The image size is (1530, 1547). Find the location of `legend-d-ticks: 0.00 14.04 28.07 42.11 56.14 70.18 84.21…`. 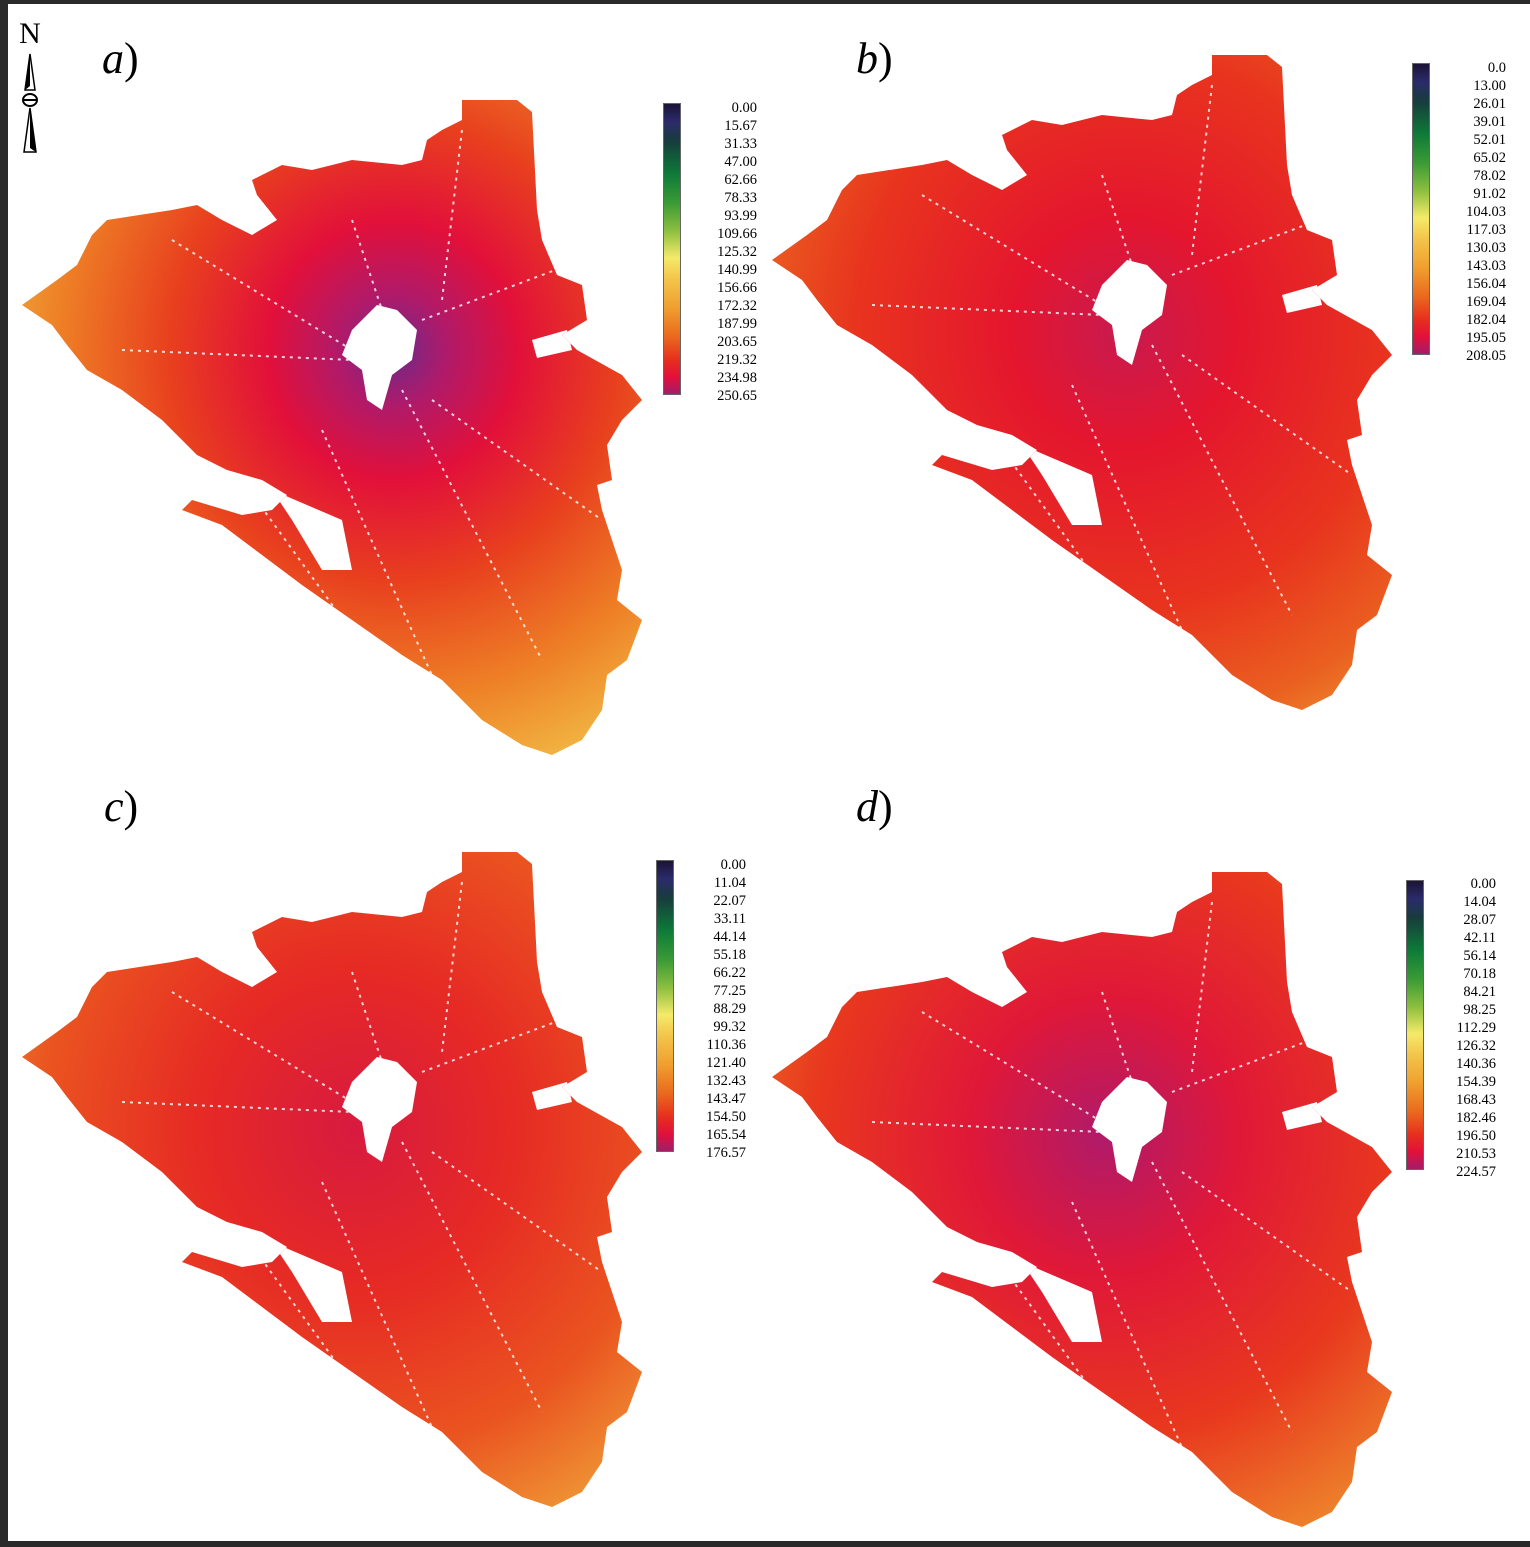

legend-d-ticks: 0.00 14.04 28.07 42.11 56.14 70.18 84.21… is located at coordinates (1463, 1028).